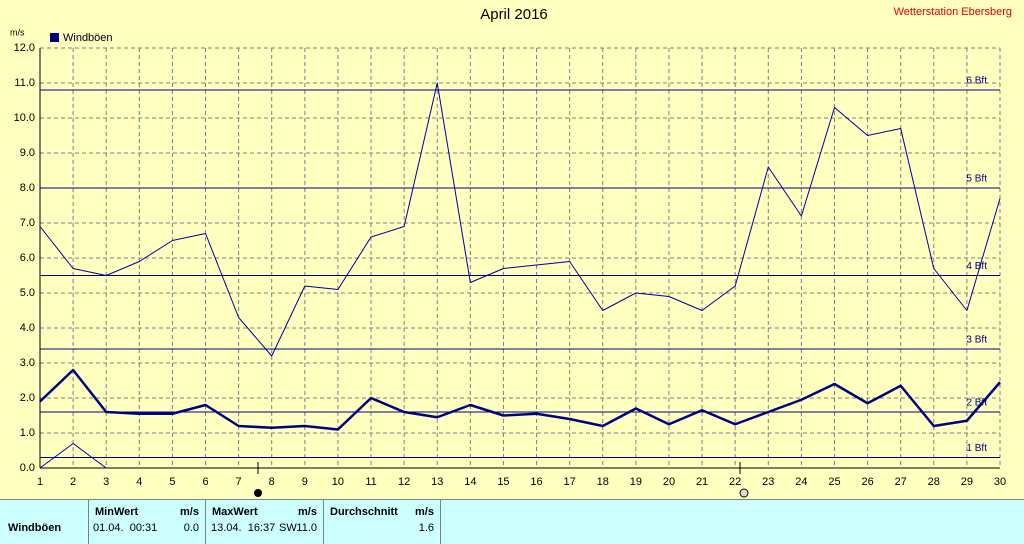  What do you see at coordinates (382, 522) in the screenshot?
I see `avg-col: Durchschnitt m/s 1.6` at bounding box center [382, 522].